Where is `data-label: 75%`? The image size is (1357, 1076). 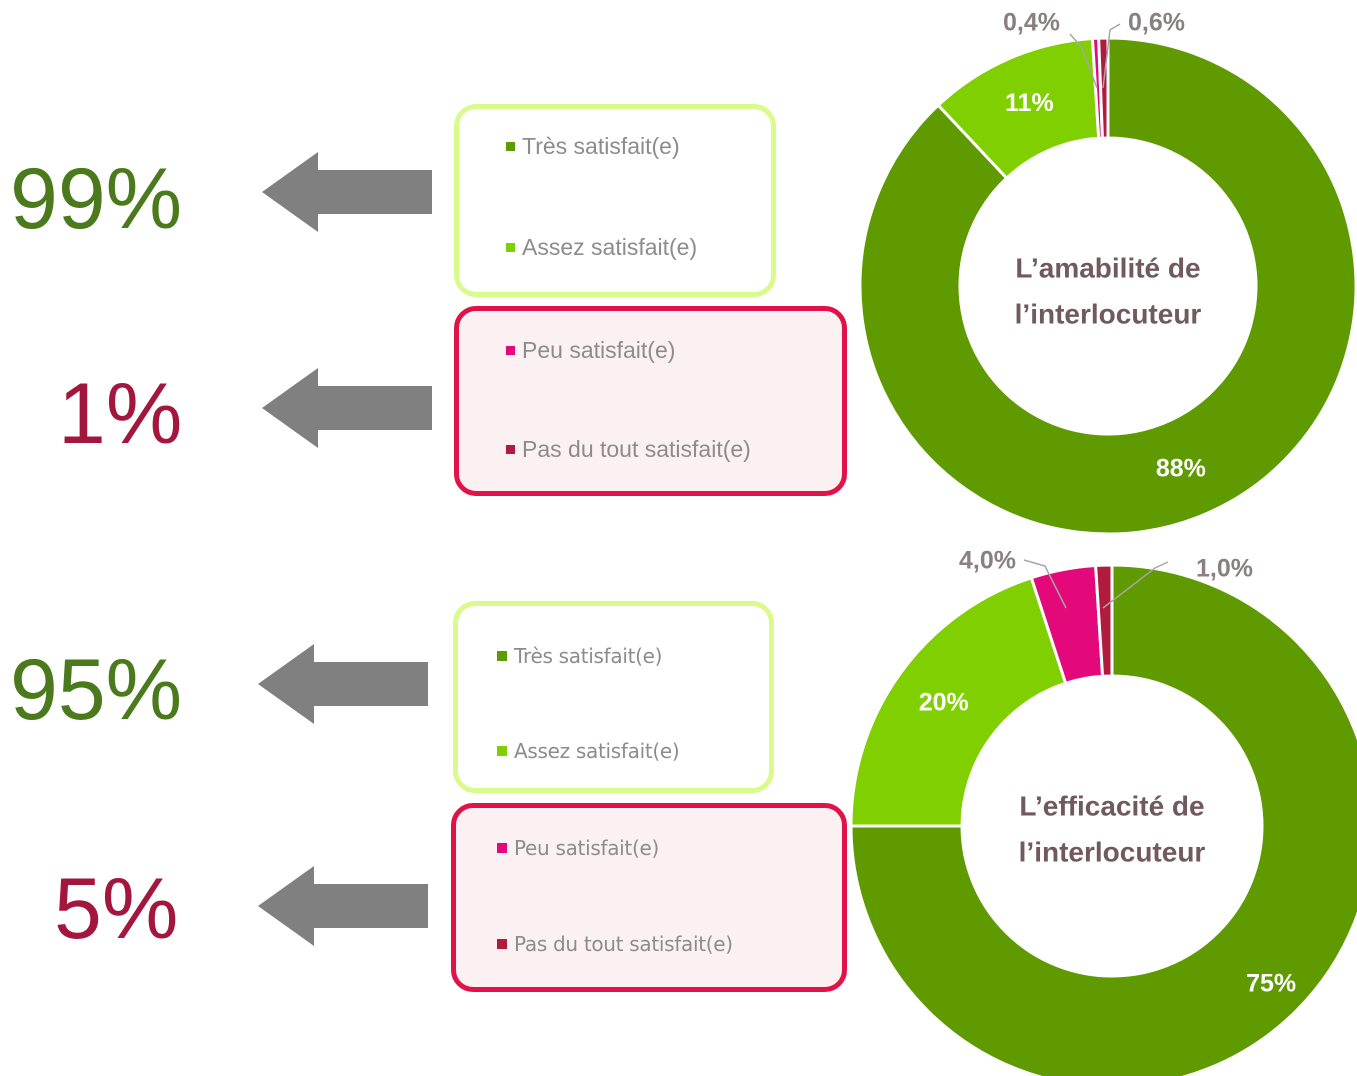 data-label: 75% is located at coordinates (1271, 984).